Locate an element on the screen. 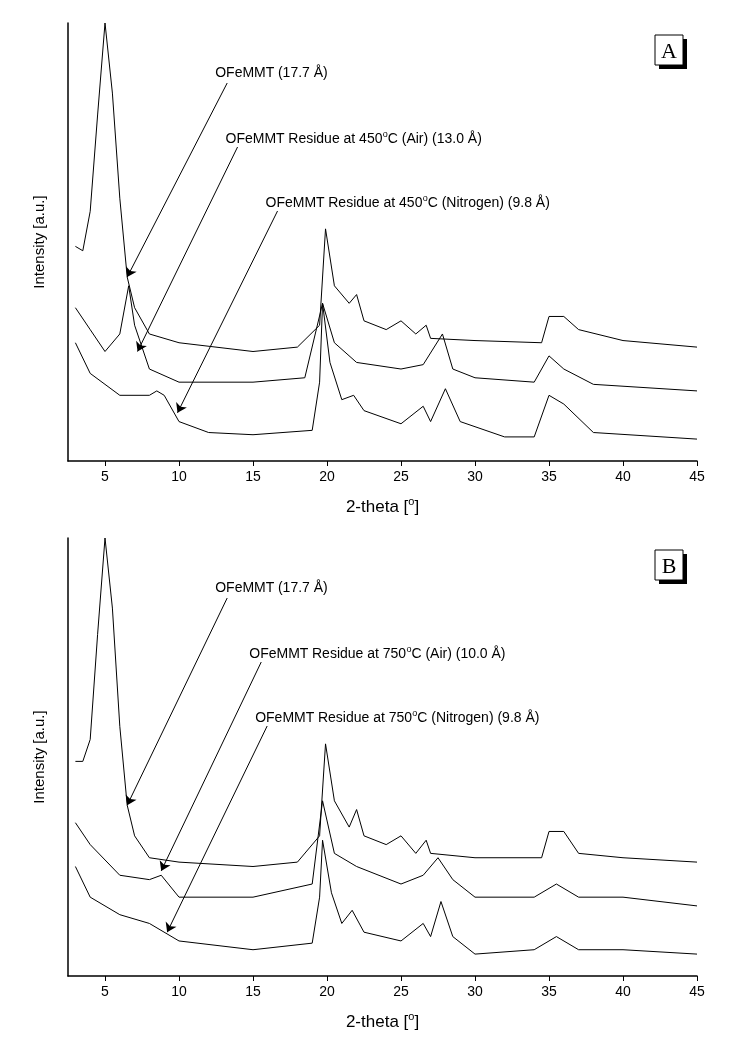 Image resolution: width=730 pixels, height=1055 pixels. annotation: B is located at coordinates (669, 565).